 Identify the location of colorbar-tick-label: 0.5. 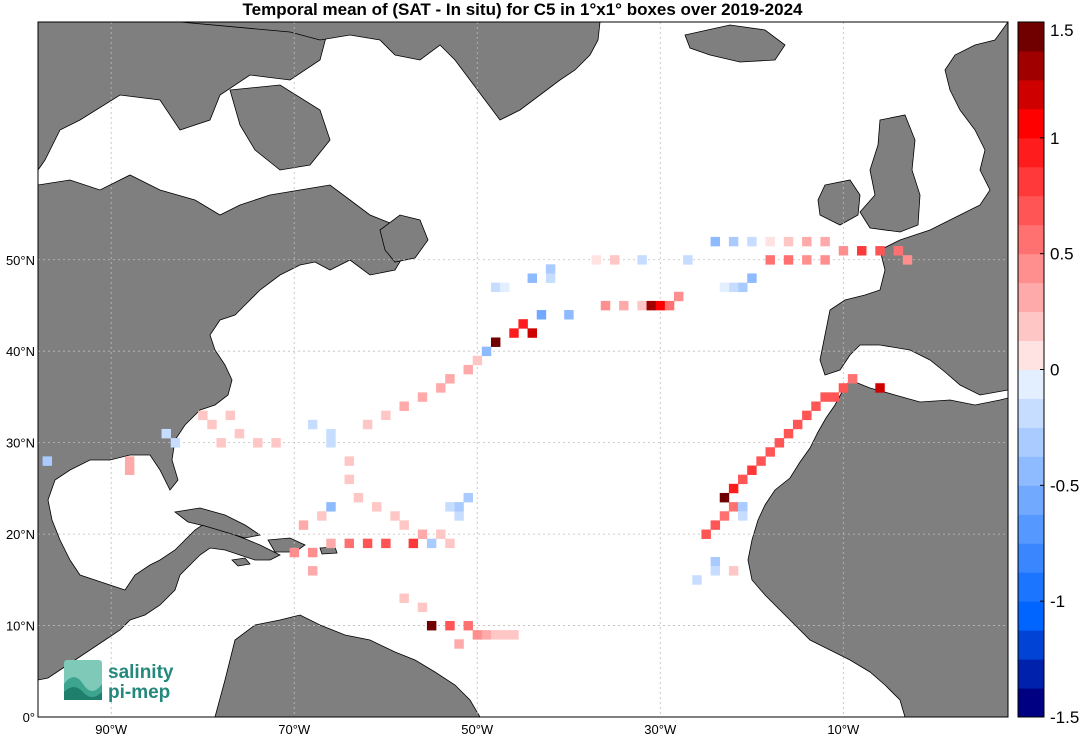
(1062, 254).